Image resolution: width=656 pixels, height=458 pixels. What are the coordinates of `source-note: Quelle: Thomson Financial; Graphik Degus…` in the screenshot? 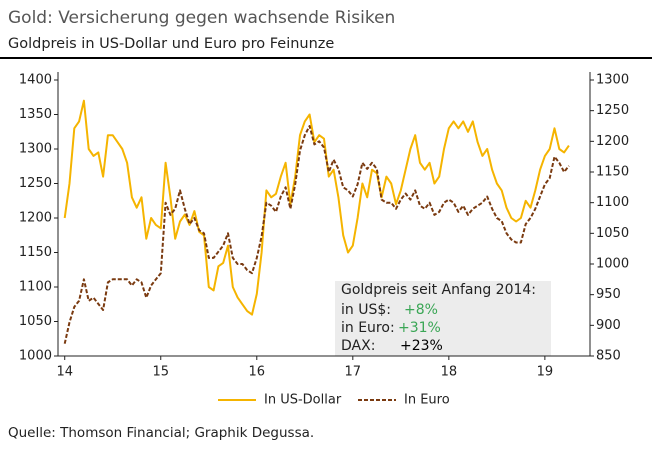 It's located at (161, 433).